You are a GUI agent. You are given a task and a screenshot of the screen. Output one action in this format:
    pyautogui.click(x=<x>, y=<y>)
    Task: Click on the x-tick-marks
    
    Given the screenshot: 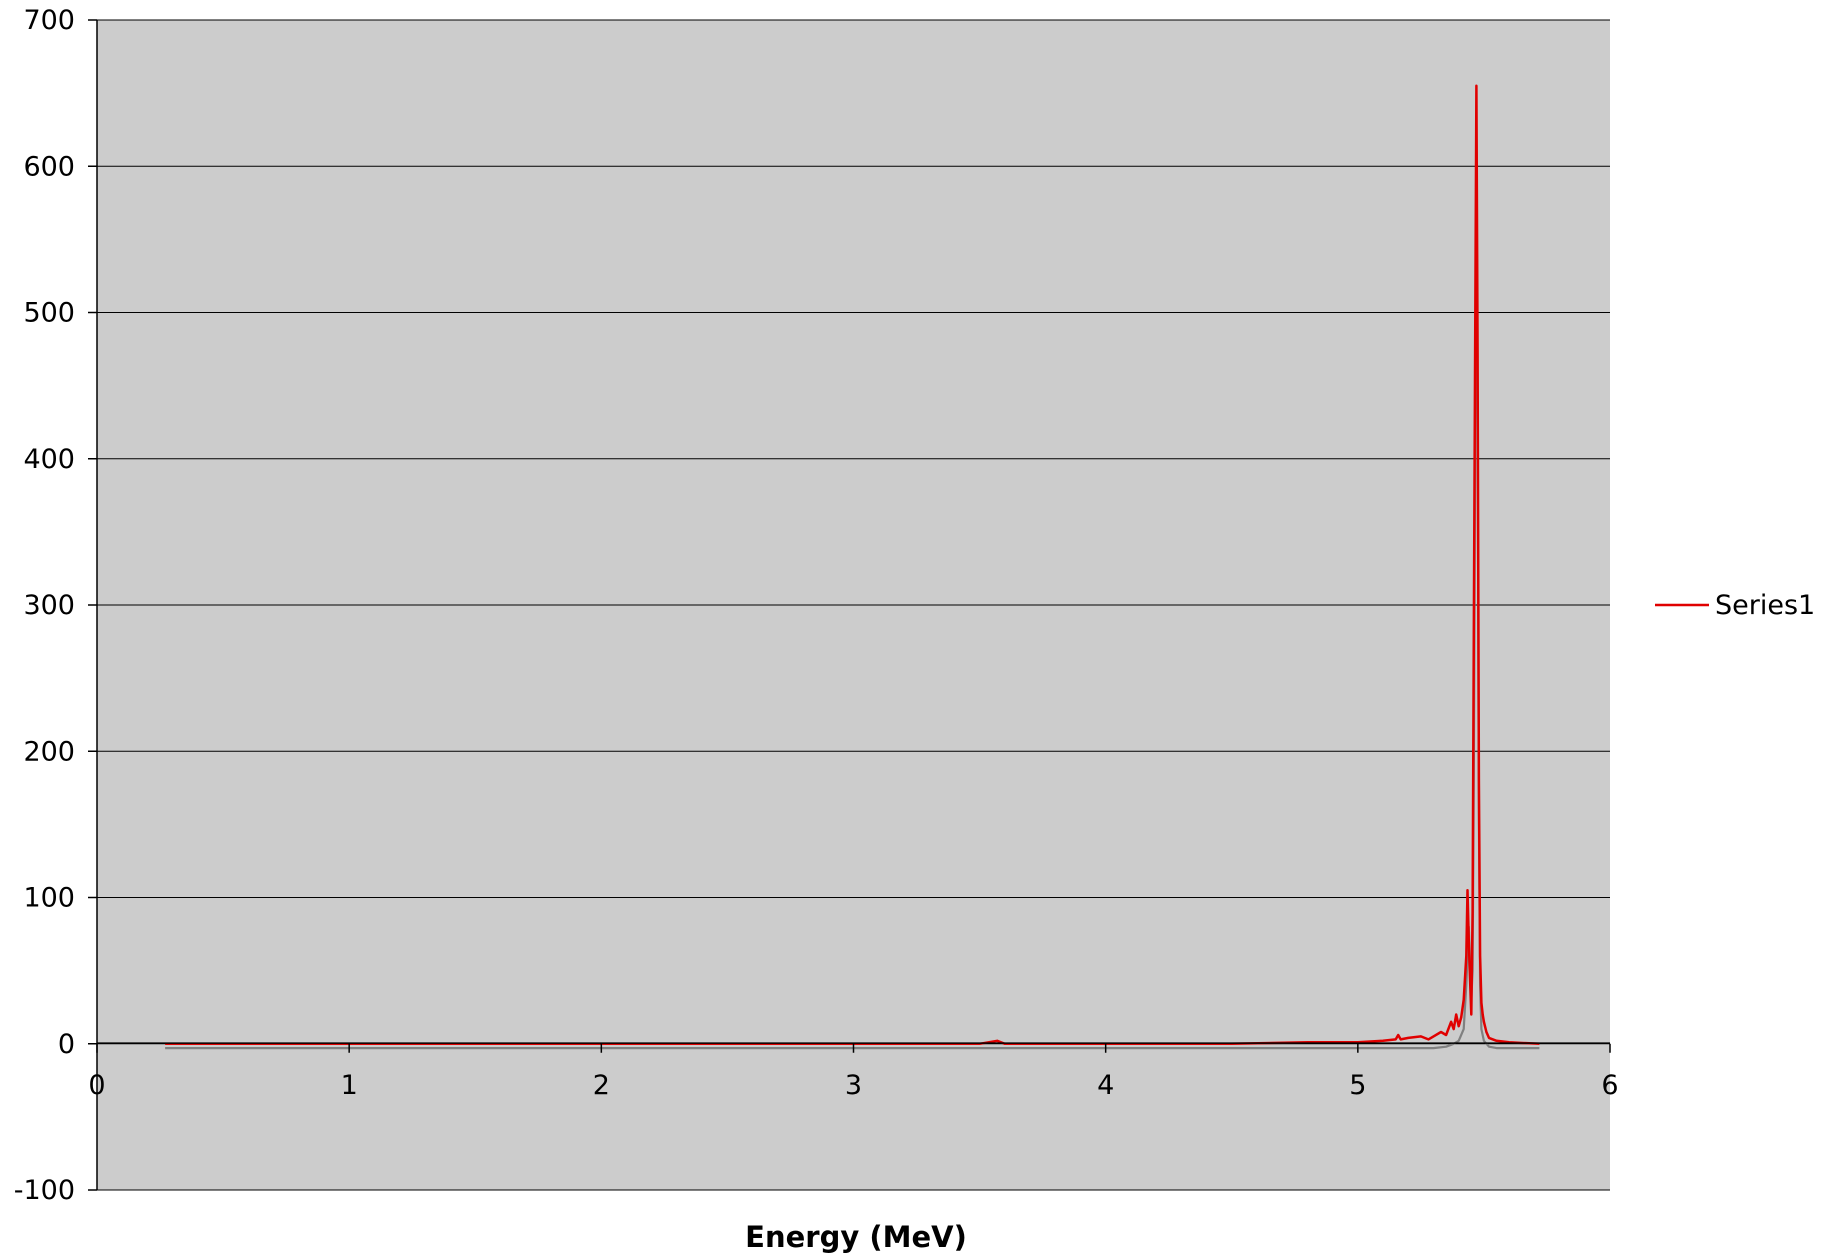 What is the action you would take?
    pyautogui.click(x=853, y=1048)
    